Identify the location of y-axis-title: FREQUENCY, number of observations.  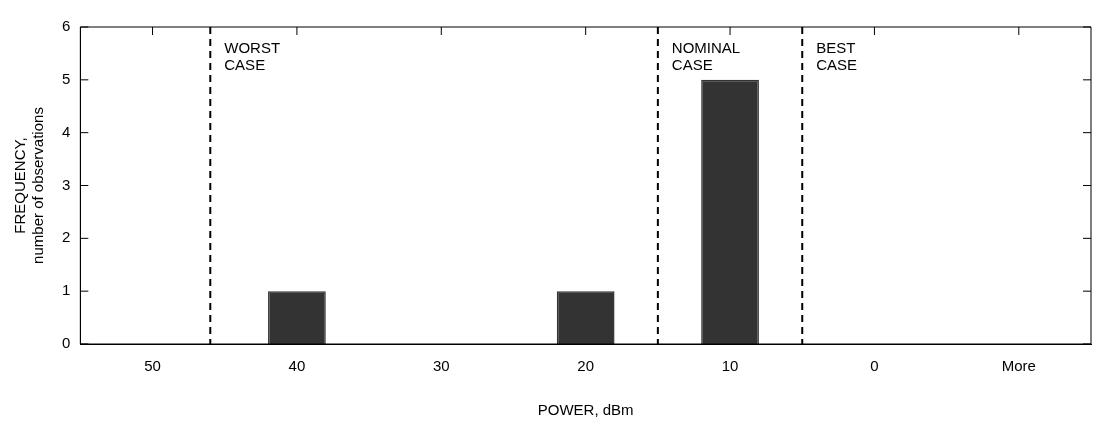
(29, 185).